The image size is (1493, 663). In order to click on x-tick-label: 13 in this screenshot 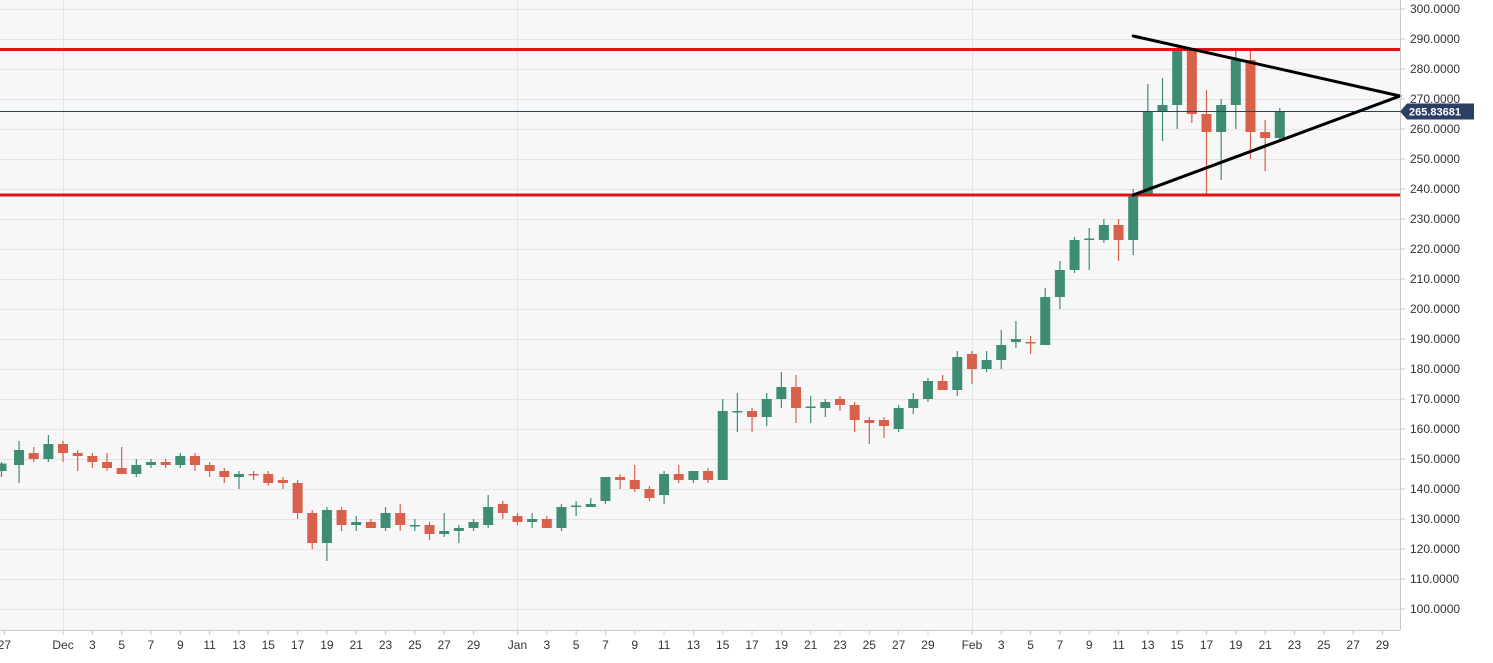, I will do `click(239, 645)`.